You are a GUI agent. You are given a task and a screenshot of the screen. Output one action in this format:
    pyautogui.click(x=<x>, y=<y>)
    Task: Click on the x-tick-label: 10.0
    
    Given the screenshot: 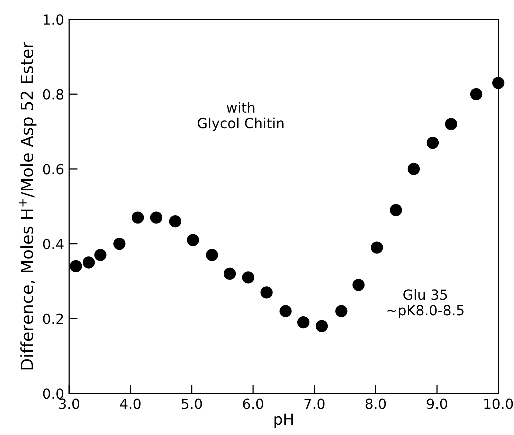 What is the action you would take?
    pyautogui.click(x=499, y=404)
    